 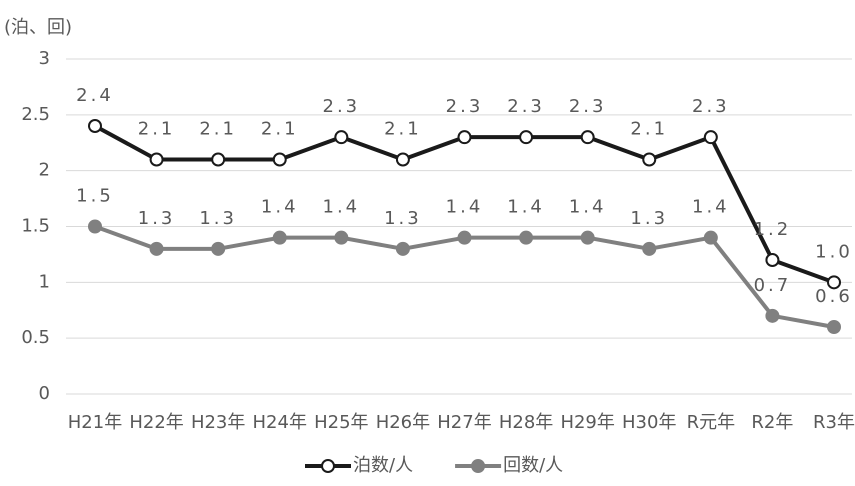 I want to click on data-label: 2.4, so click(x=95, y=95).